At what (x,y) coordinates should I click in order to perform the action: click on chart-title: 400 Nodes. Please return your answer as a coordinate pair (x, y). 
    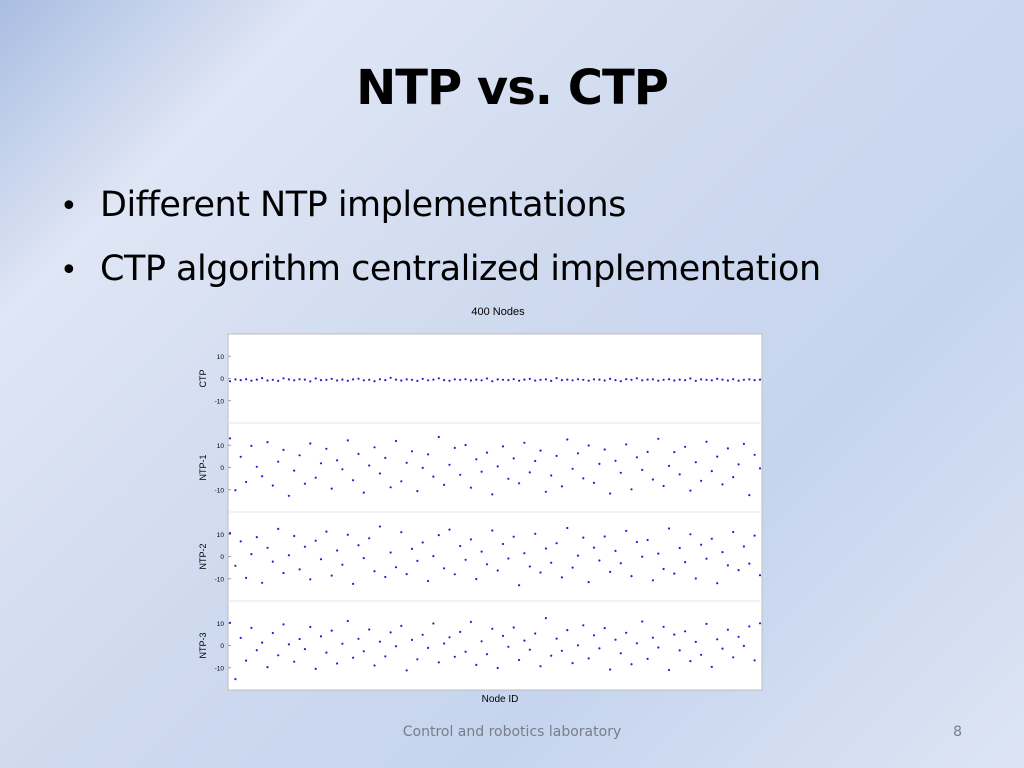
    Looking at the image, I should click on (498, 312).